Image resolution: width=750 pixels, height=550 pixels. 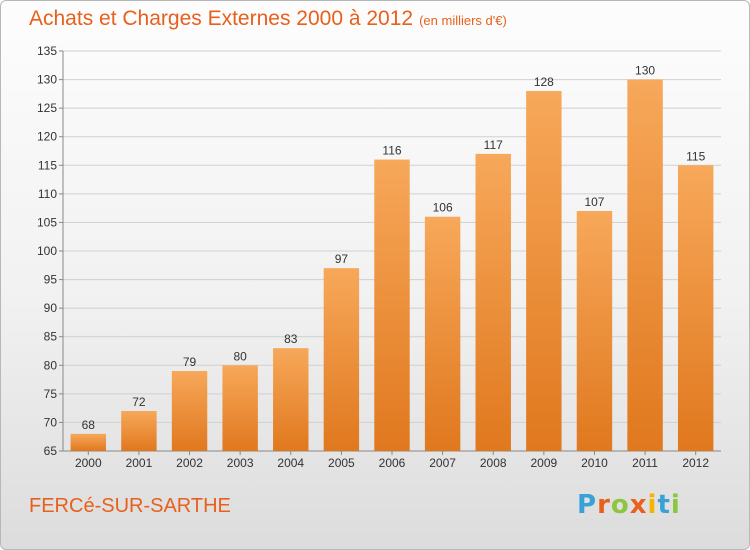 I want to click on bar-2011, so click(x=645, y=265).